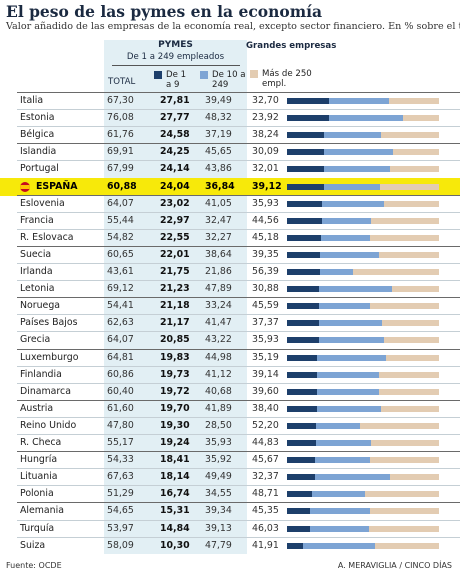  I want to click on total-value: 54,33, so click(120, 460).